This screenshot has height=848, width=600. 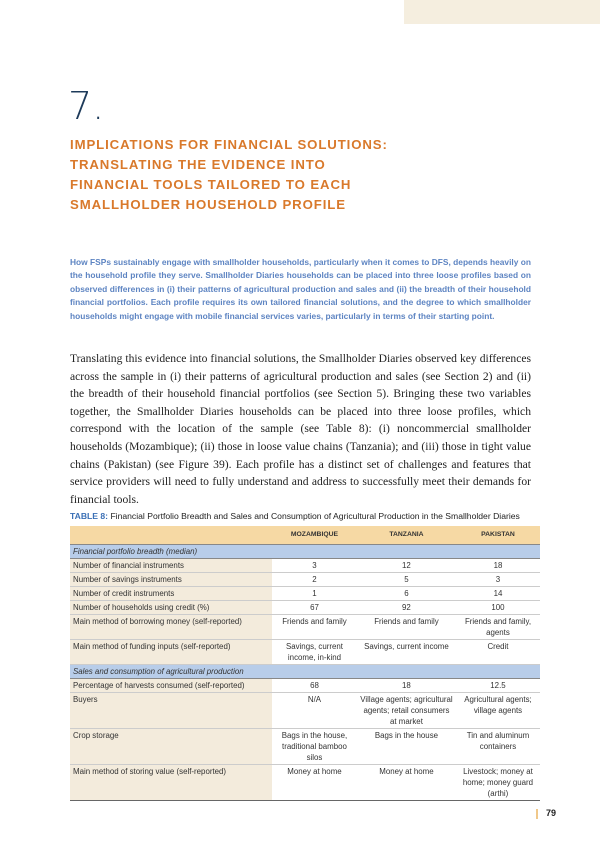 I want to click on column-header: TANZANIA, so click(x=406, y=535).